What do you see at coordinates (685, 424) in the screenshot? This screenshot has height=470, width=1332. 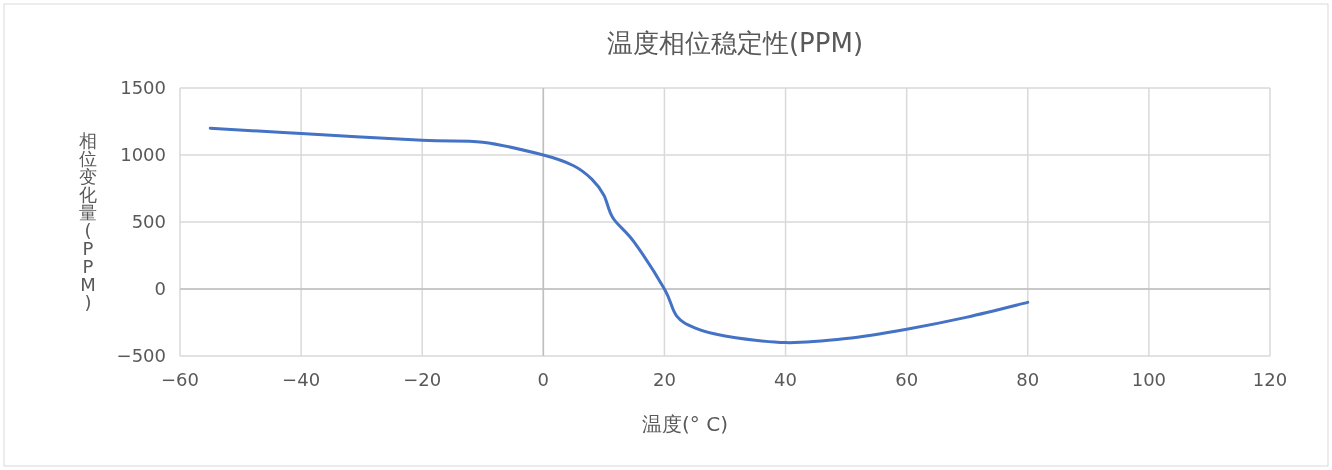 I see `x-axis-title: 温度(° C)` at bounding box center [685, 424].